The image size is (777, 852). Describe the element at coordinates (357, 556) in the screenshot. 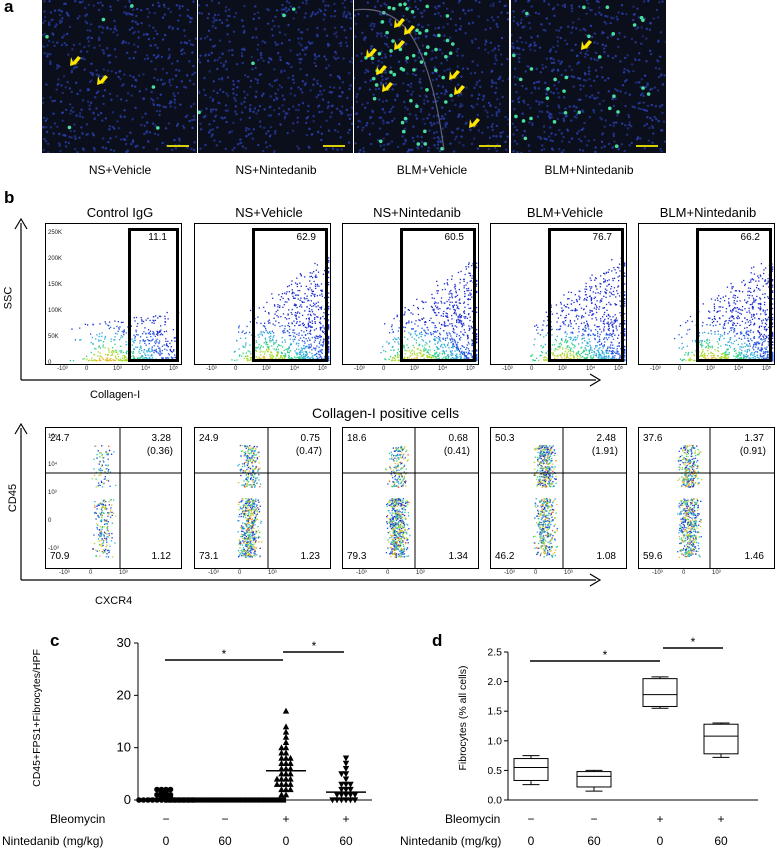

I see `quadrant-percentage: 79.3` at that location.